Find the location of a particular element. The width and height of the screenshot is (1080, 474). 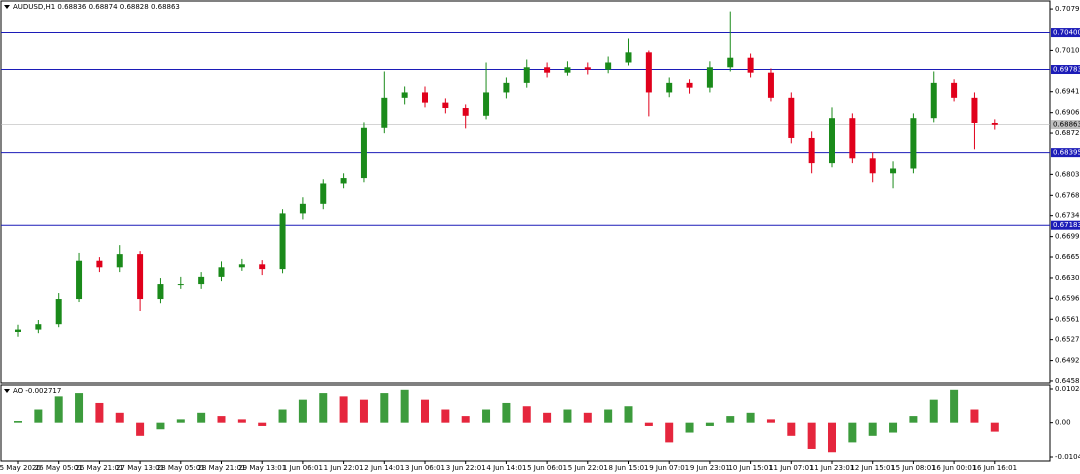

y-tick-label: 0.65962 is located at coordinates (1067, 298).